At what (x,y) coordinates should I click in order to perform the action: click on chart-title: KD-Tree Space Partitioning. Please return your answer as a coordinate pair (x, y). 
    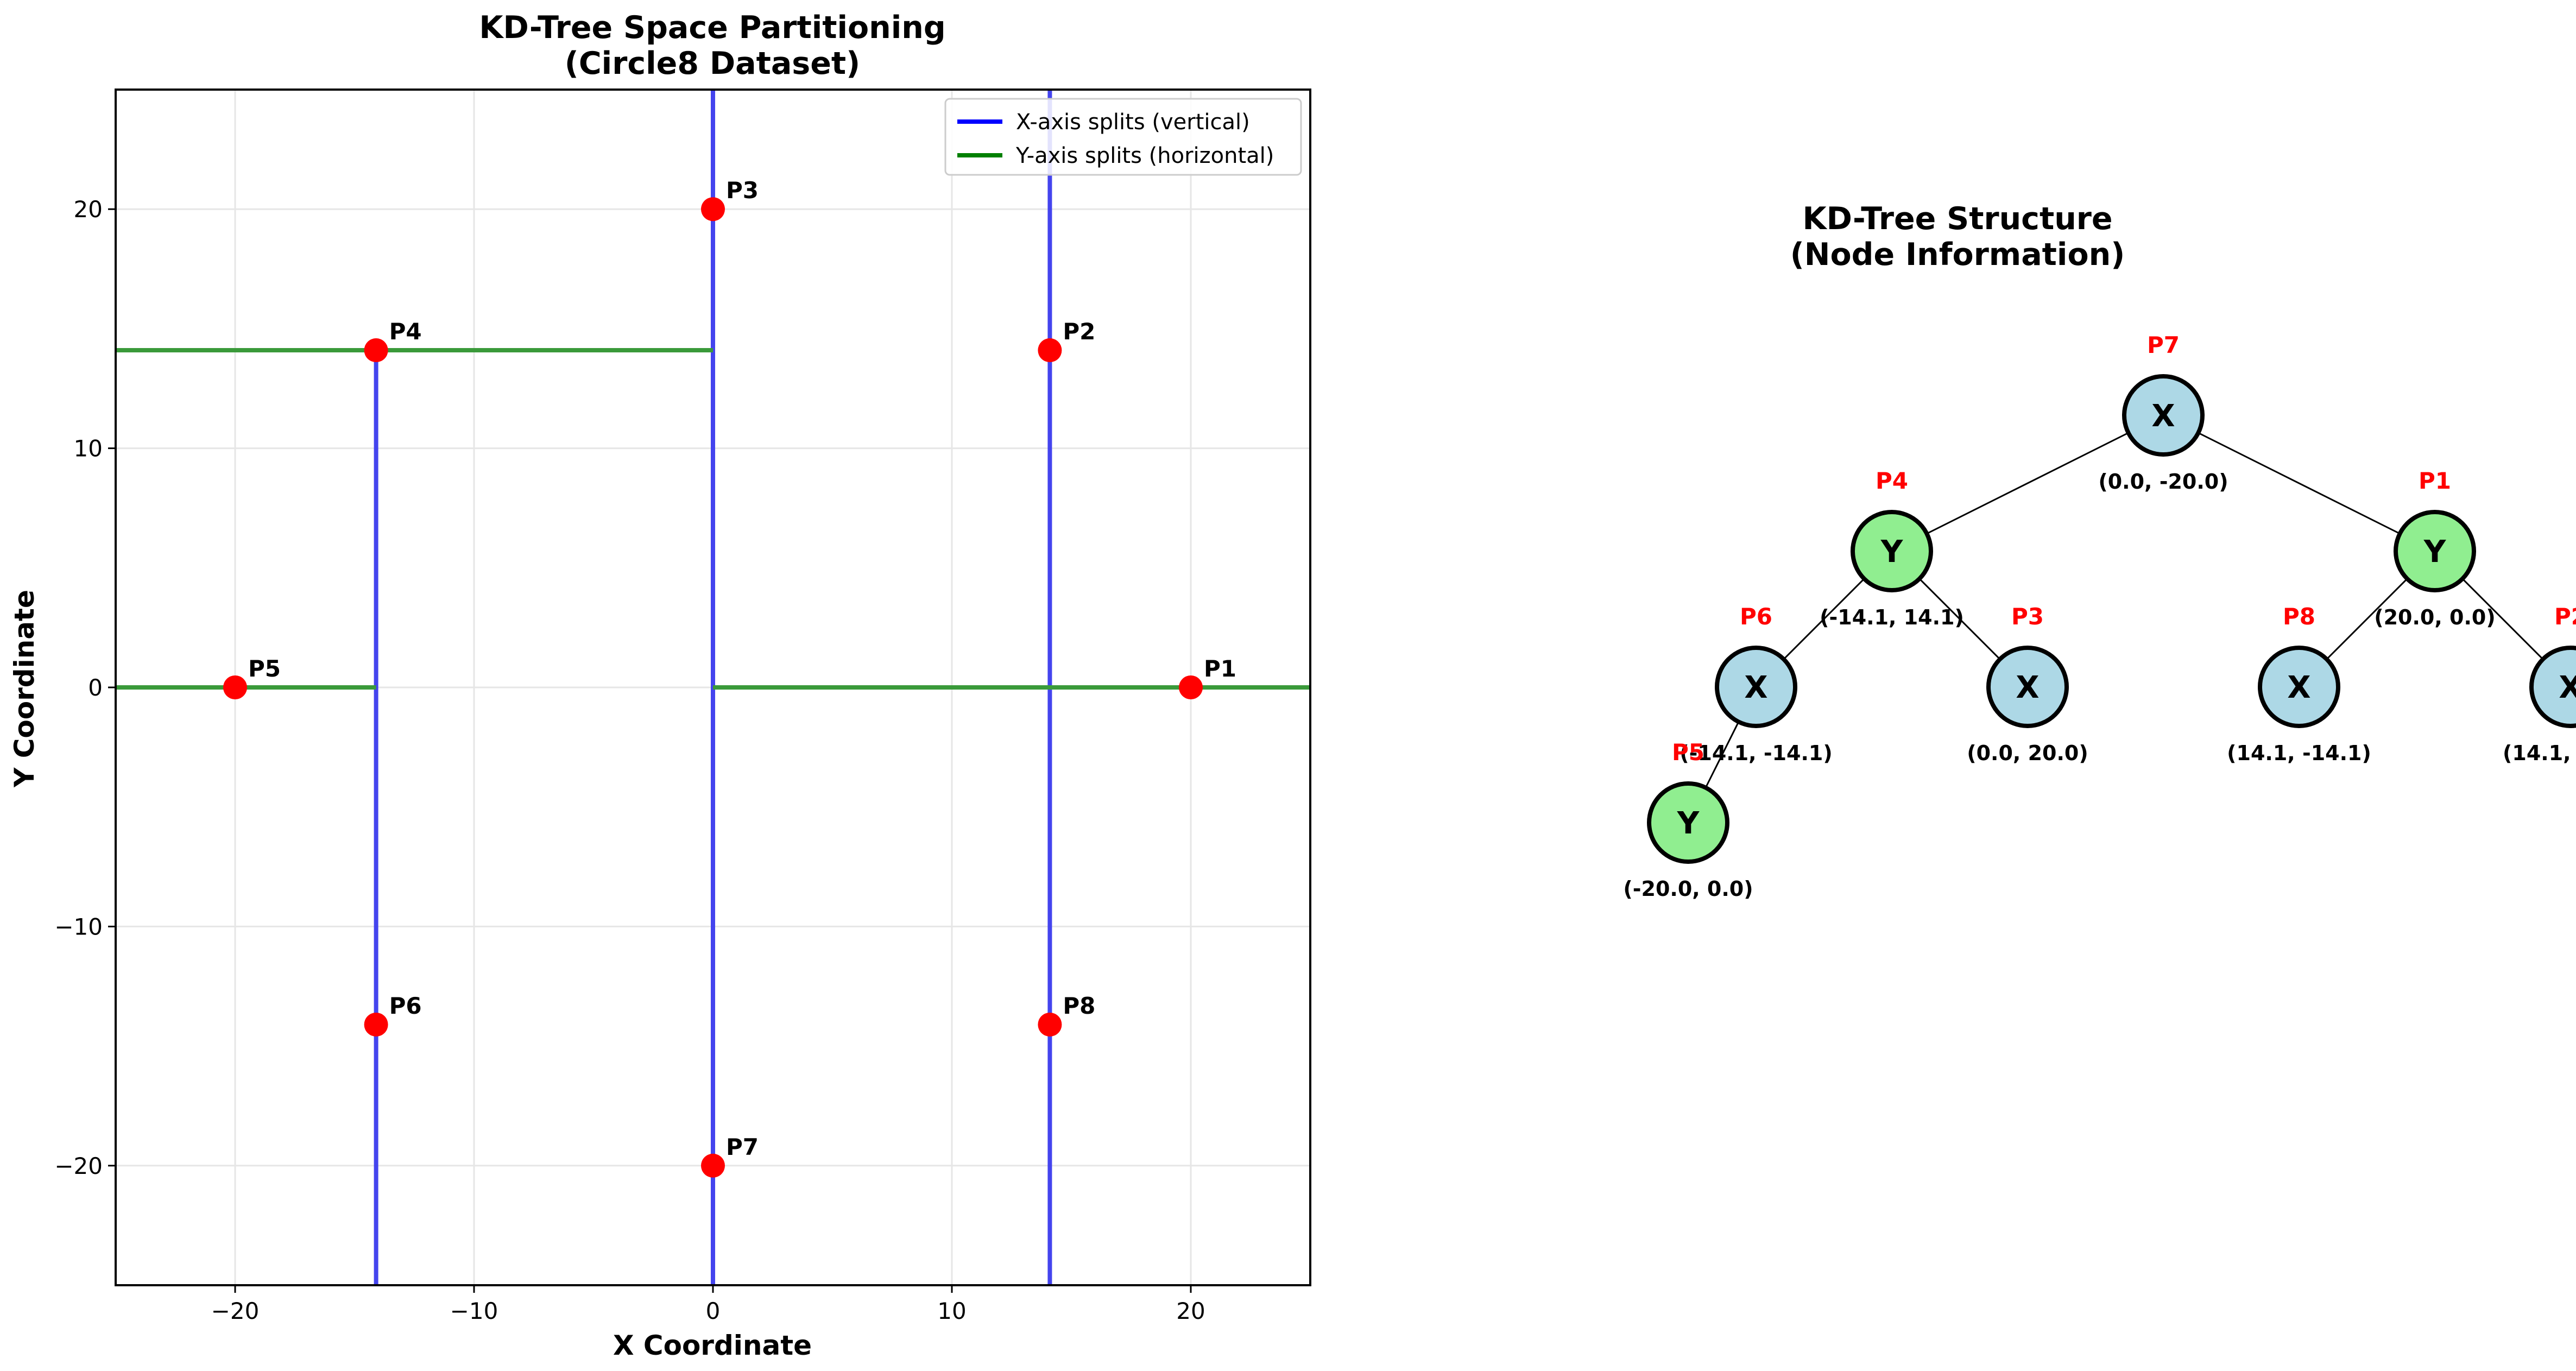
    Looking at the image, I should click on (712, 28).